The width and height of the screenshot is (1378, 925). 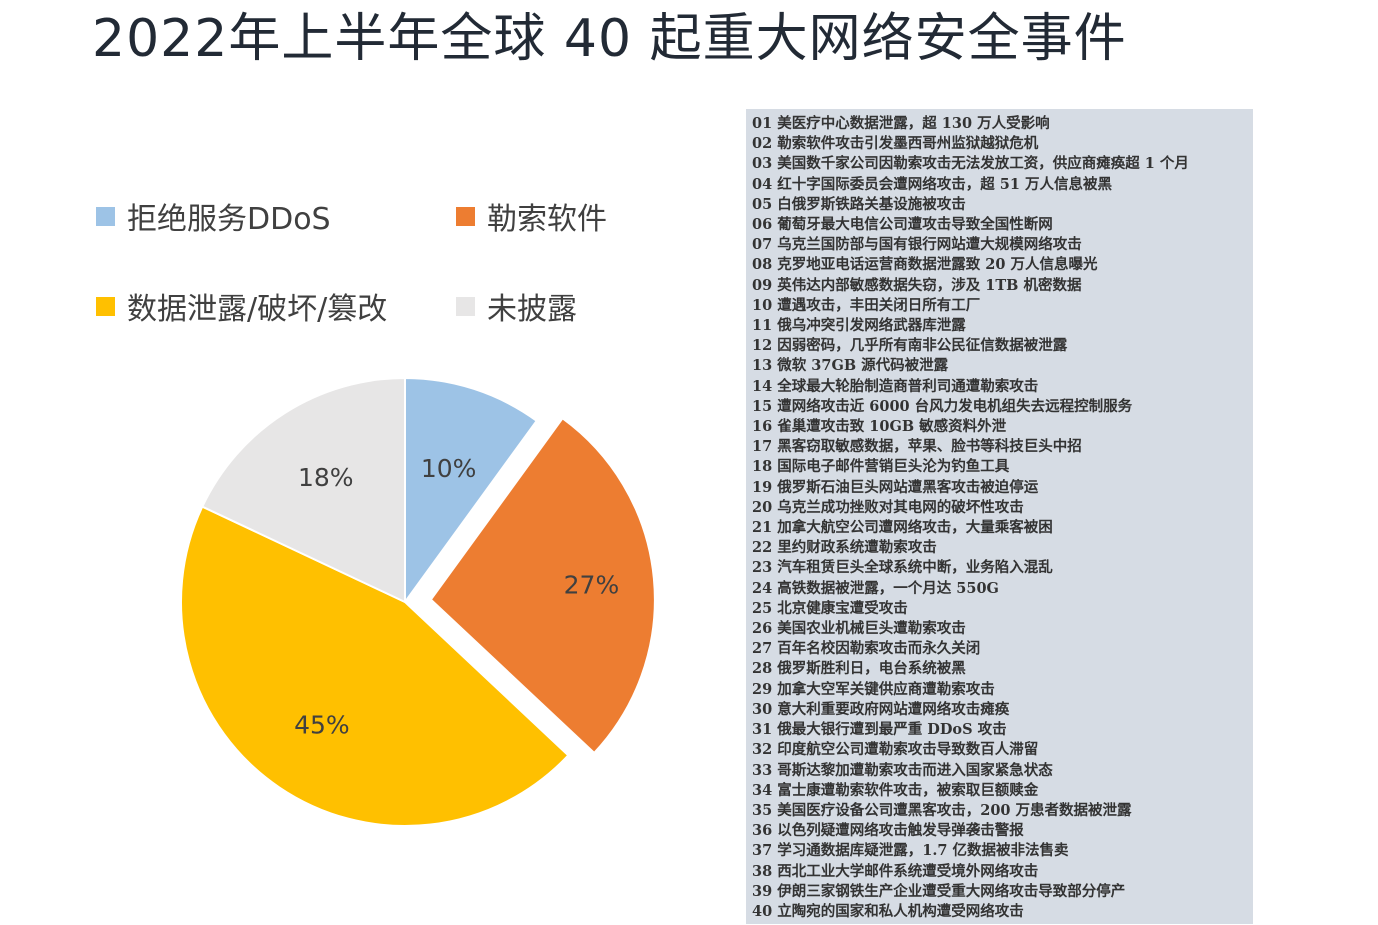 I want to click on event-item: 12 因弱密码，几乎所有南非公民征信数据被泄露, so click(x=910, y=346).